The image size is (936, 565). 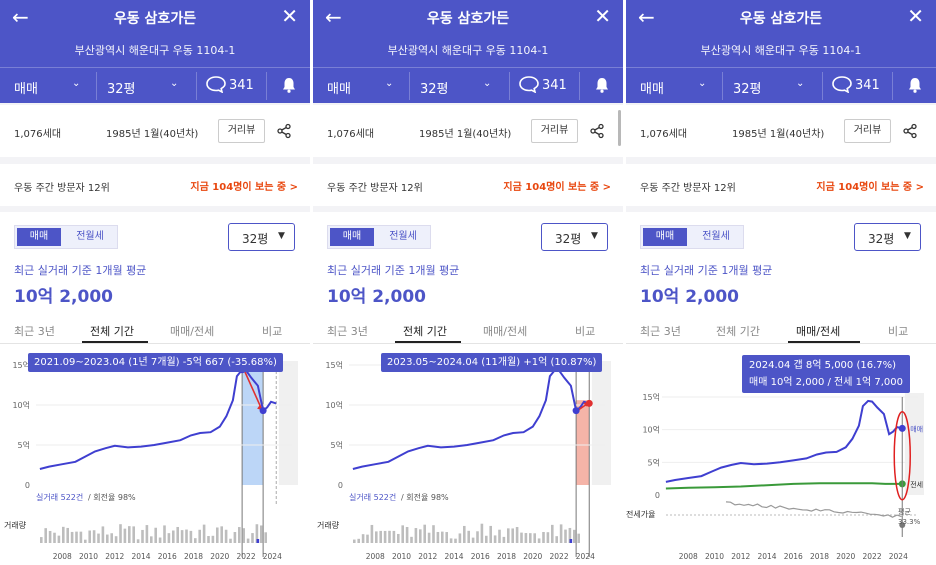 What do you see at coordinates (401, 556) in the screenshot?
I see `x-tick-label: 2010` at bounding box center [401, 556].